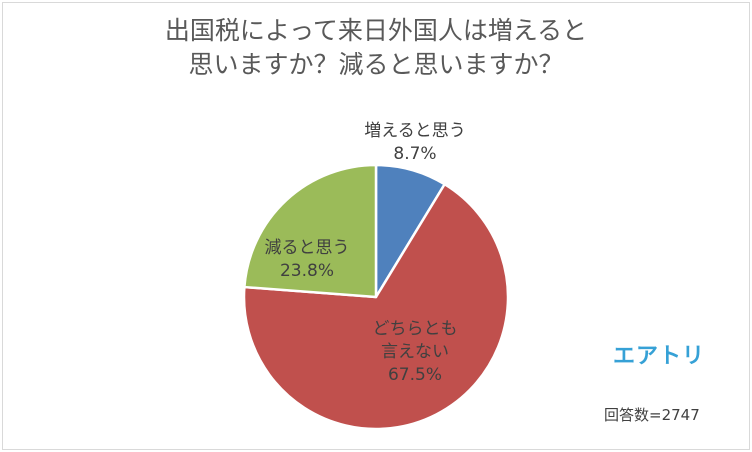  Describe the element at coordinates (415, 143) in the screenshot. I see `slice-label-increase: 増えると思う 8.7%` at that location.